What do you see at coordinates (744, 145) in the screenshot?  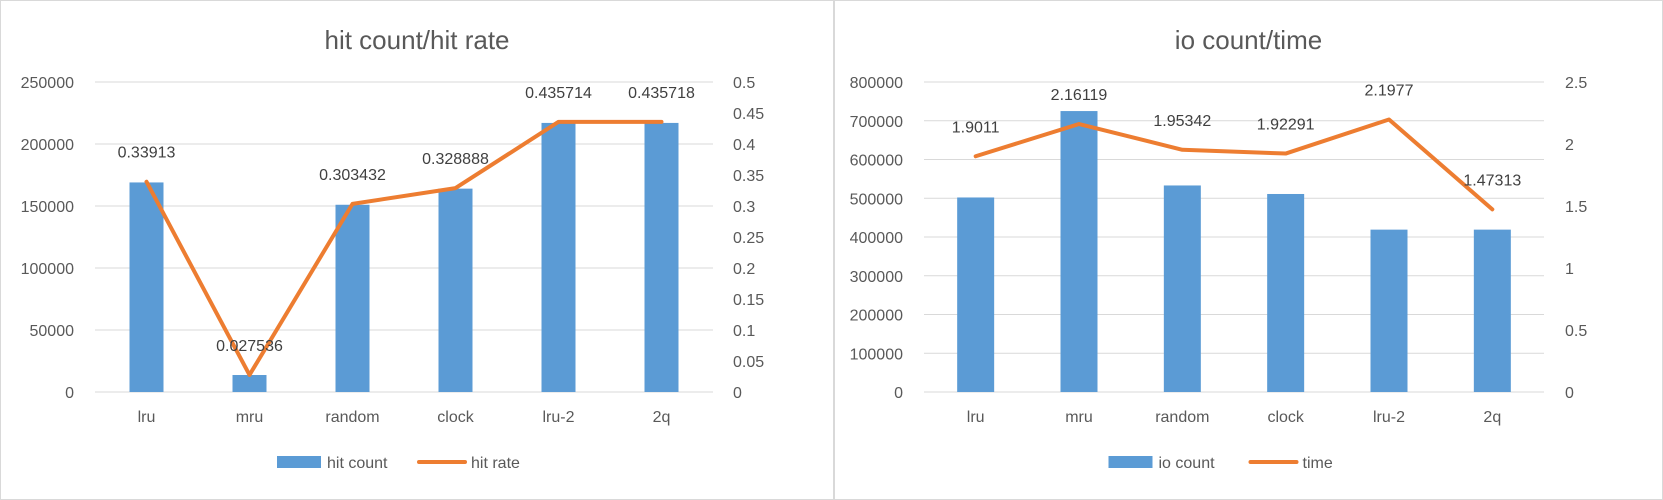 I see `right-tick-label: 0.4` at bounding box center [744, 145].